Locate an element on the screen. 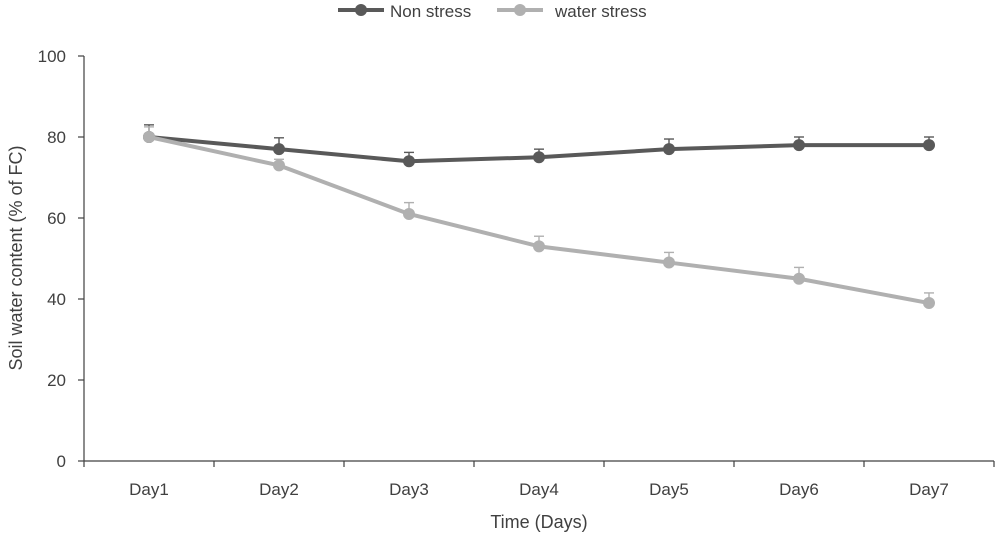 This screenshot has width=1000, height=536. x-axis-ticks: Day1 Day2 Day3 Day4 Day5 Day6 Day7 is located at coordinates (539, 480).